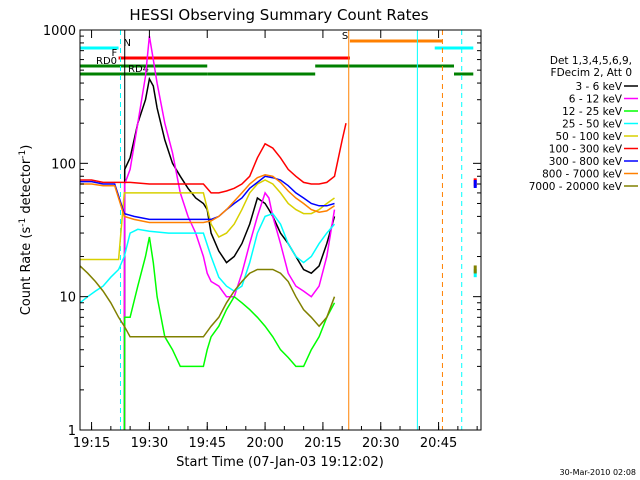 The width and height of the screenshot is (640, 480). What do you see at coordinates (322, 443) in the screenshot?
I see `x-tick-label: 20:15` at bounding box center [322, 443].